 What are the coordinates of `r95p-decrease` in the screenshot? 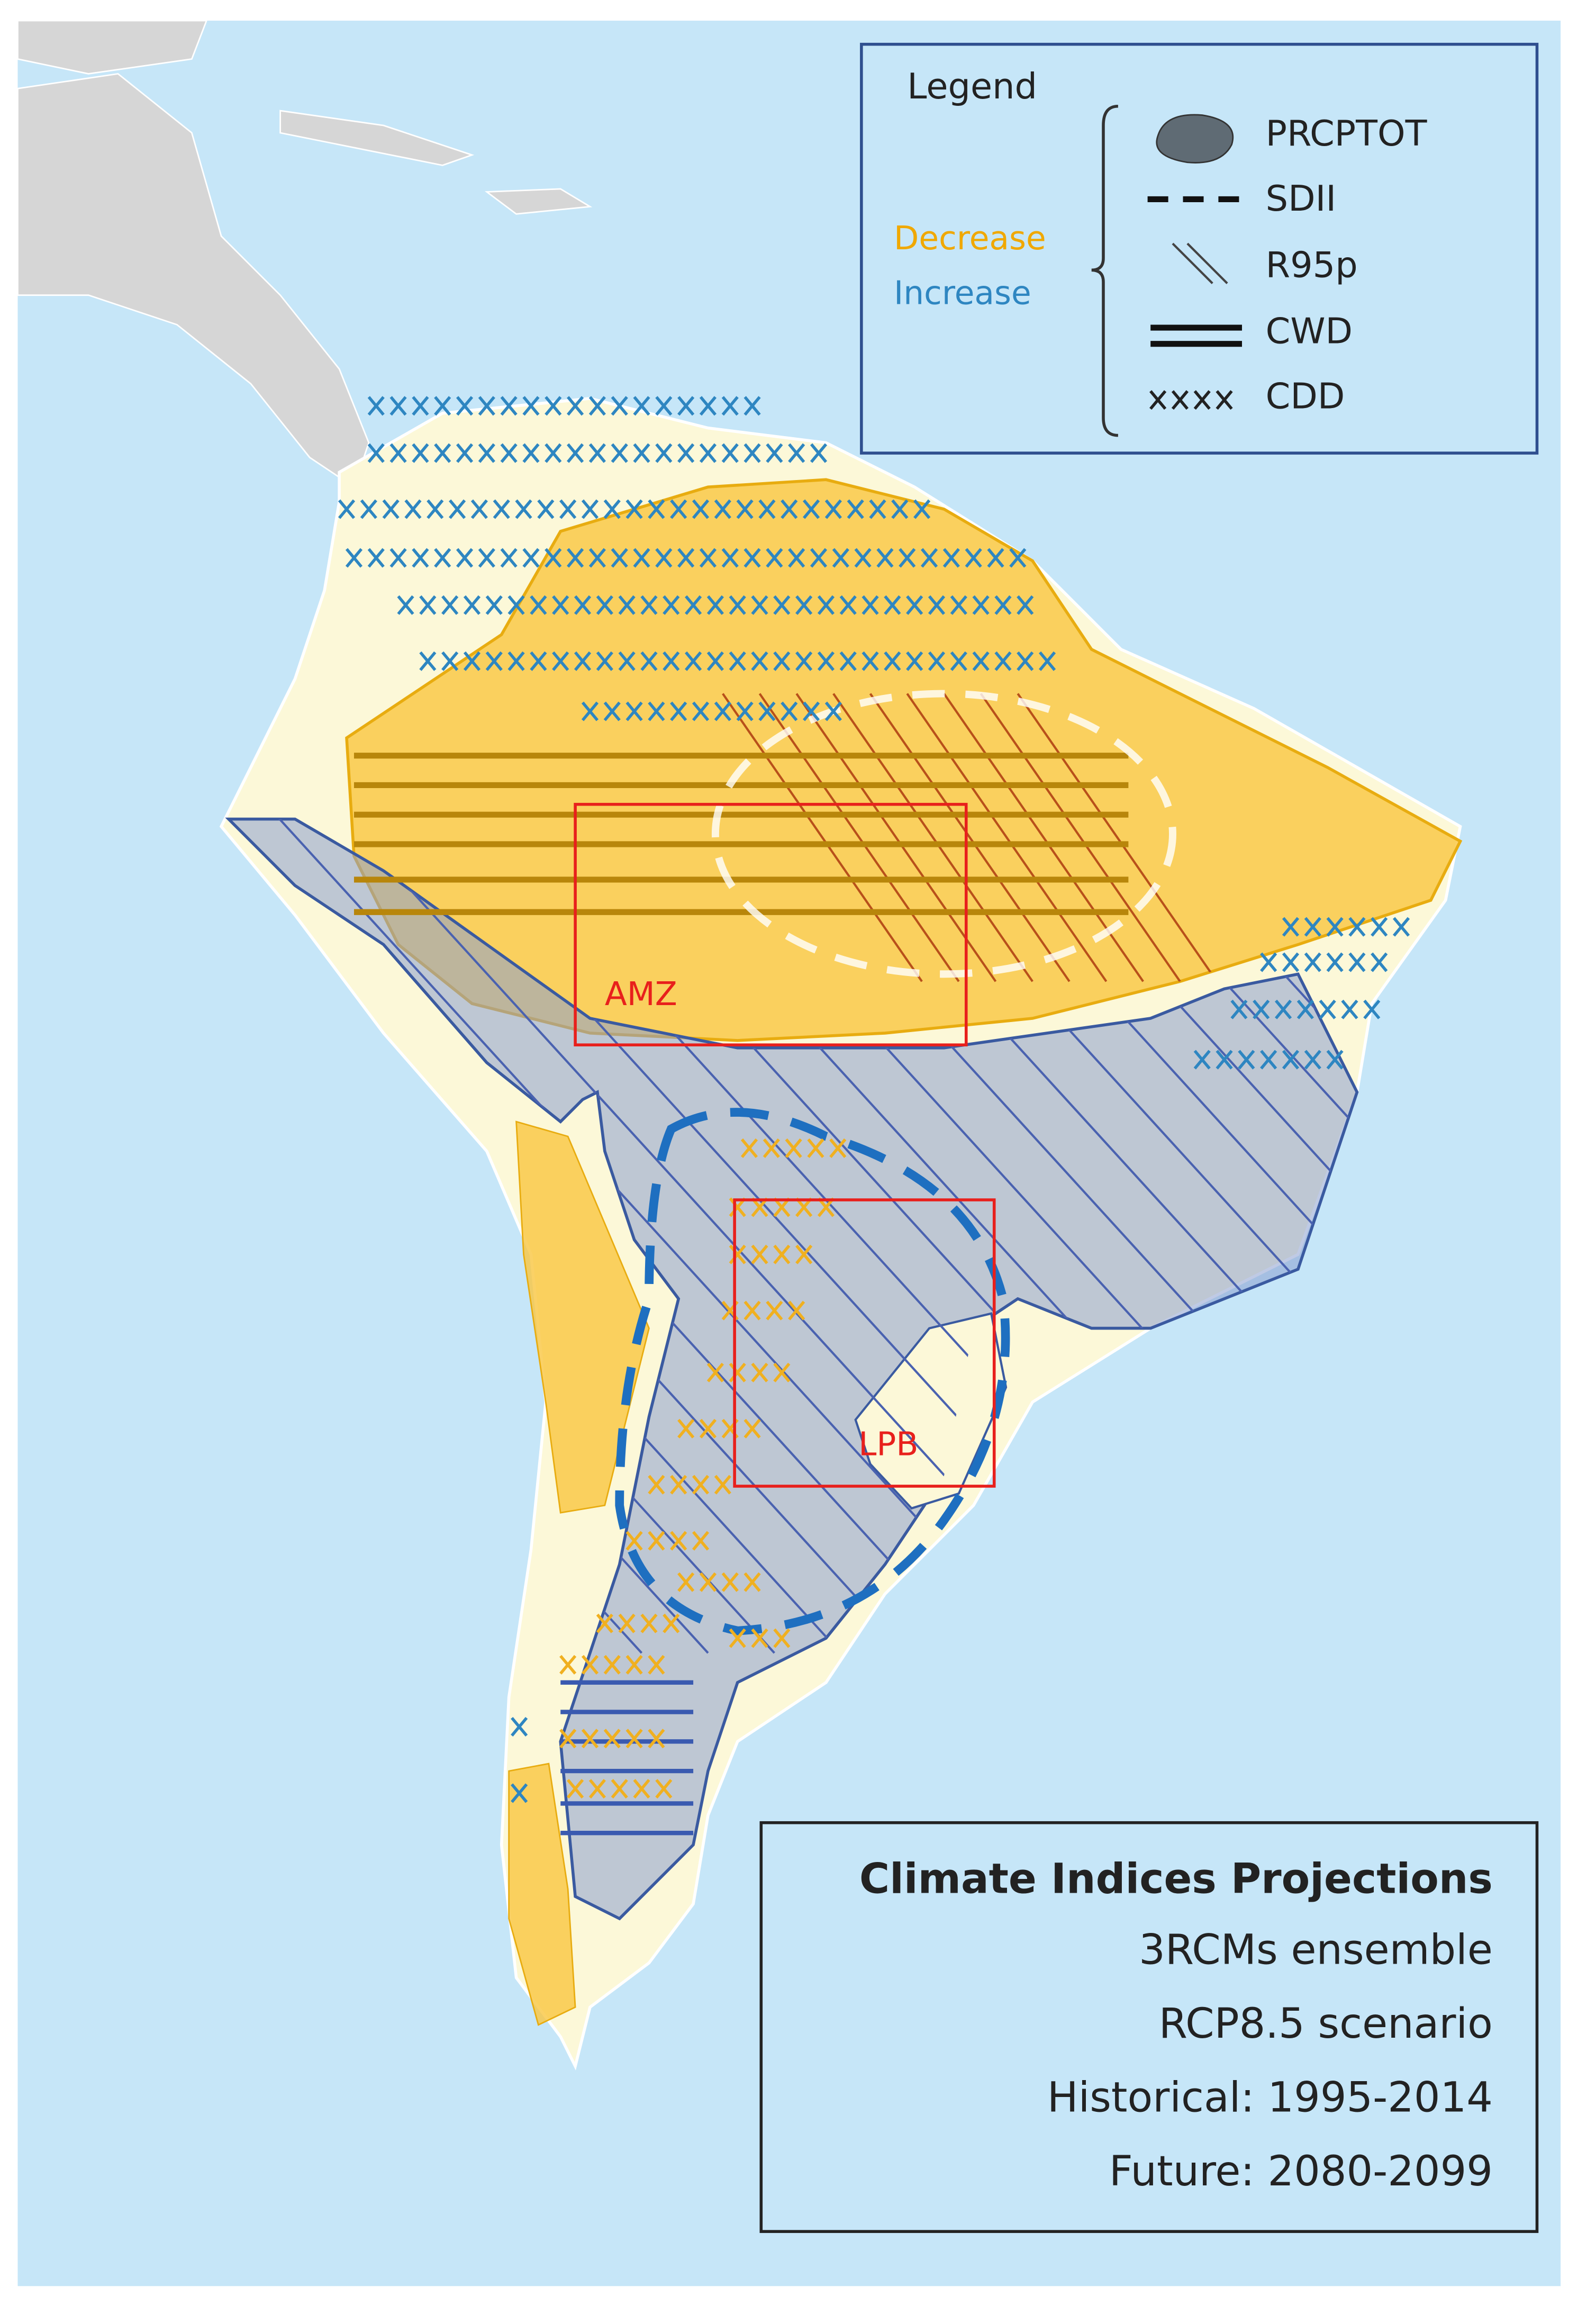 It's located at (970, 837).